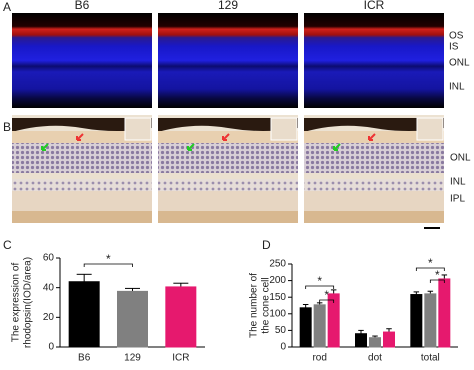  Describe the element at coordinates (454, 47) in the screenshot. I see `layer-label: IS` at that location.